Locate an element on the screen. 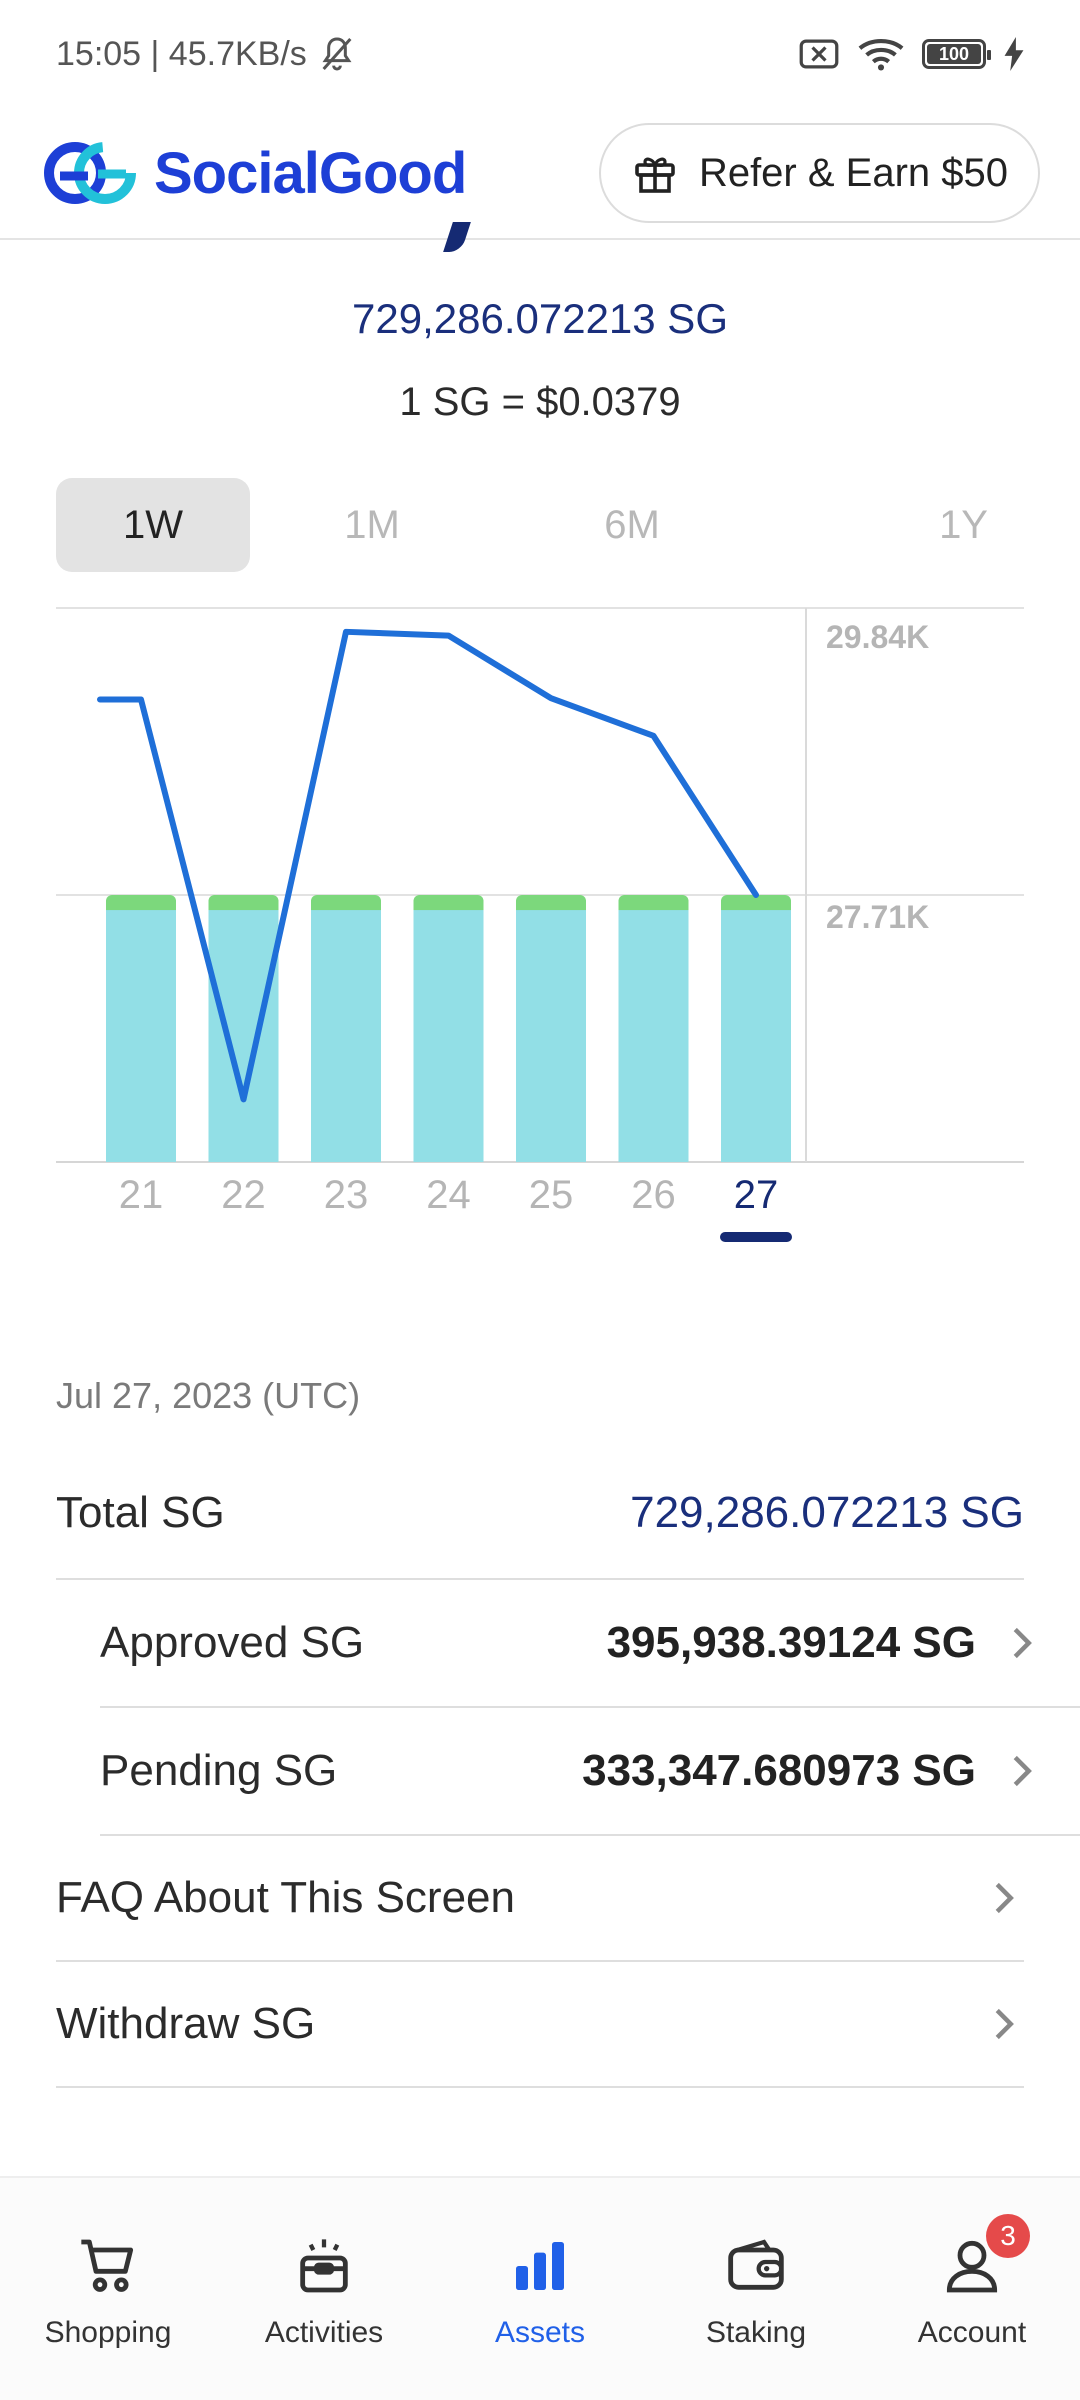 The height and width of the screenshot is (2400, 1080). x-tick-label-22: 22 is located at coordinates (243, 1195).